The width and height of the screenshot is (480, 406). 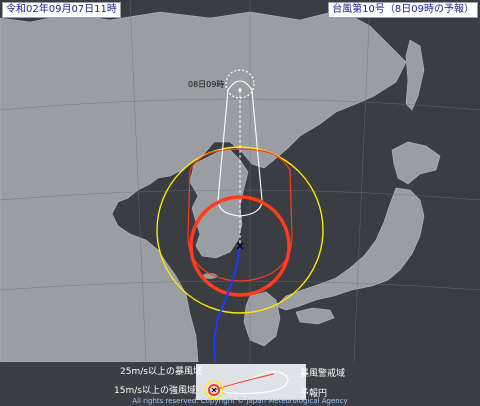 I want to click on legend-strong-wind: 15m/s以上の強風域, so click(x=155, y=391).